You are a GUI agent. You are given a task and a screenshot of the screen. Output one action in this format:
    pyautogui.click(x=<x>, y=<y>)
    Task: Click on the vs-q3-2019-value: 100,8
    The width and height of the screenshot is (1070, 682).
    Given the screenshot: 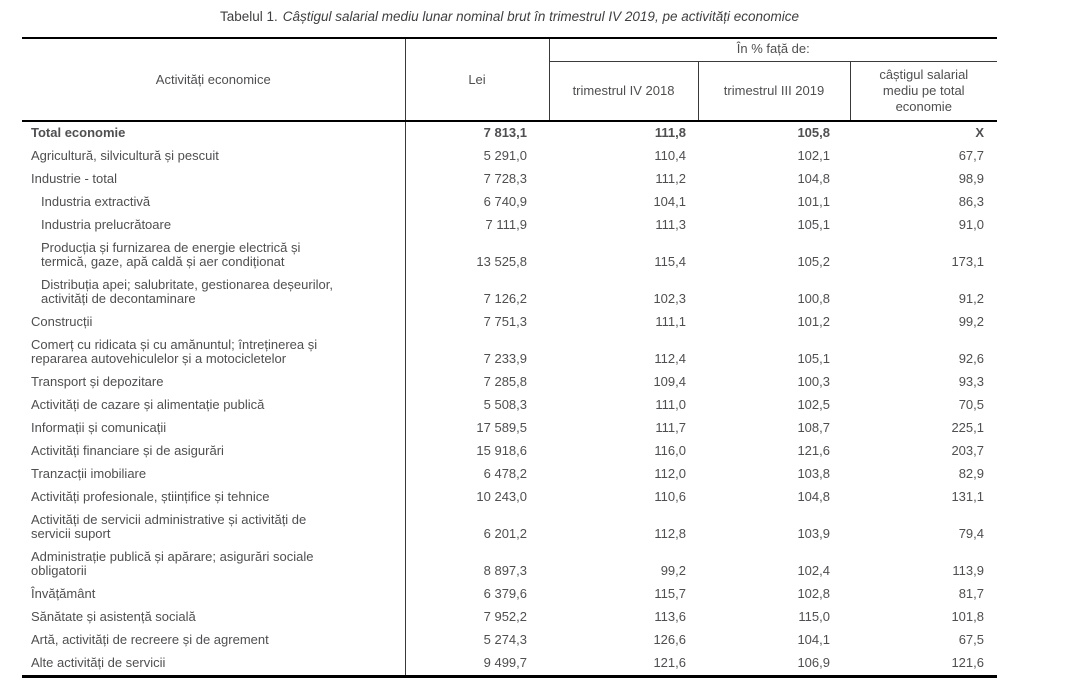 What is the action you would take?
    pyautogui.click(x=813, y=298)
    